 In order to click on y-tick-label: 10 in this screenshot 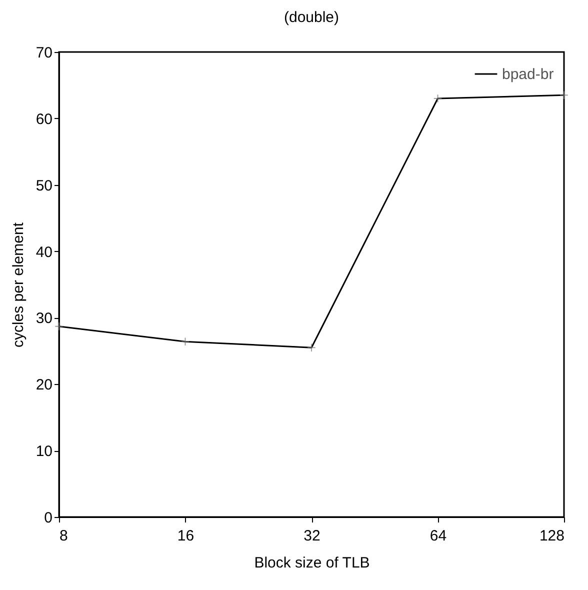, I will do `click(44, 451)`.